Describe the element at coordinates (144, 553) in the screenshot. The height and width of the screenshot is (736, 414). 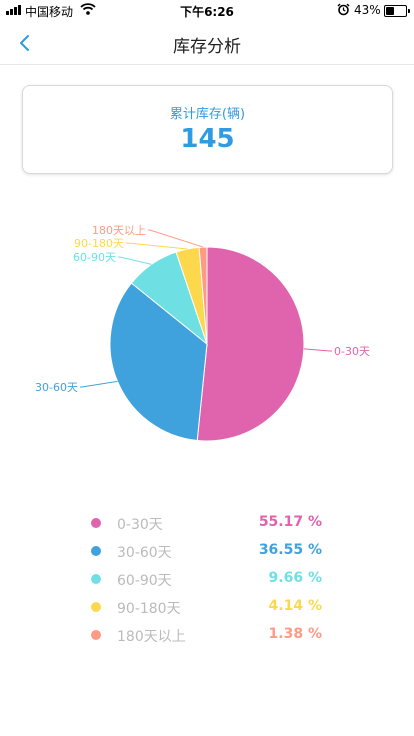
I see `legend-label: 30-60天` at that location.